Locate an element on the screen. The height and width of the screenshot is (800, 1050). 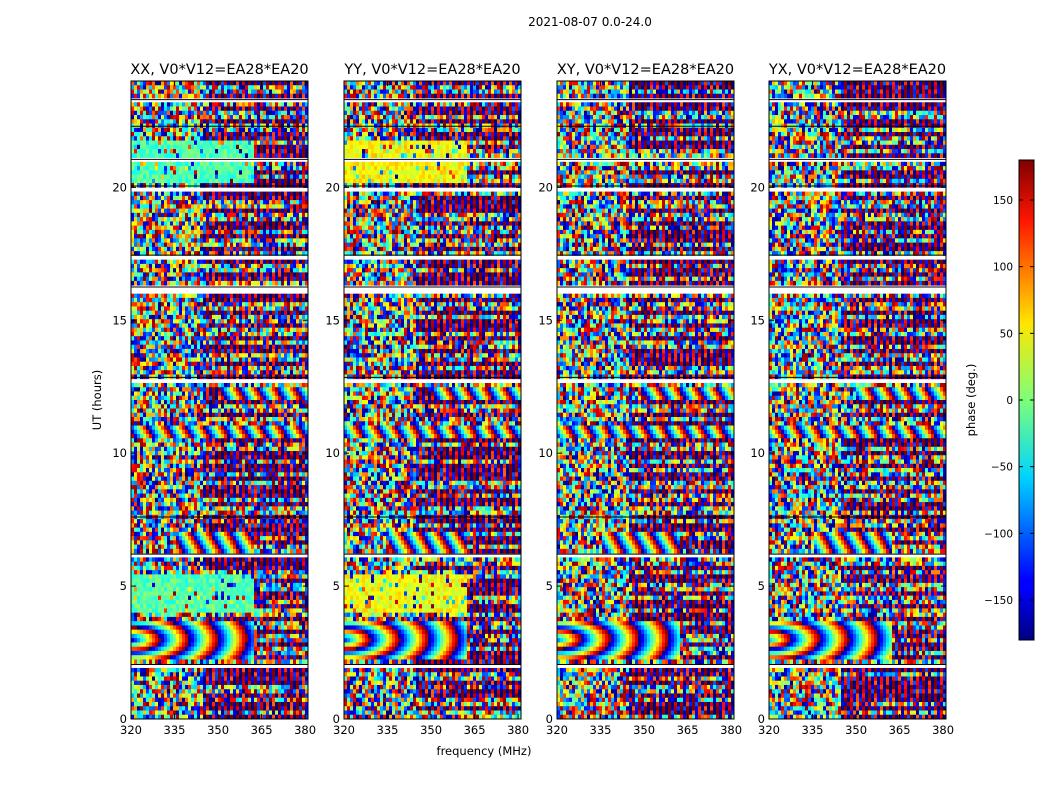
colorbar-tick-label: −50 is located at coordinates (1002, 468).